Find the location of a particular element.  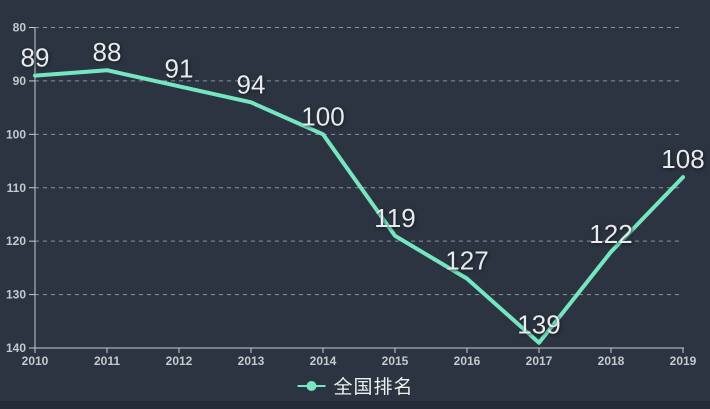

x-axis-year-label: 2015 is located at coordinates (395, 361).